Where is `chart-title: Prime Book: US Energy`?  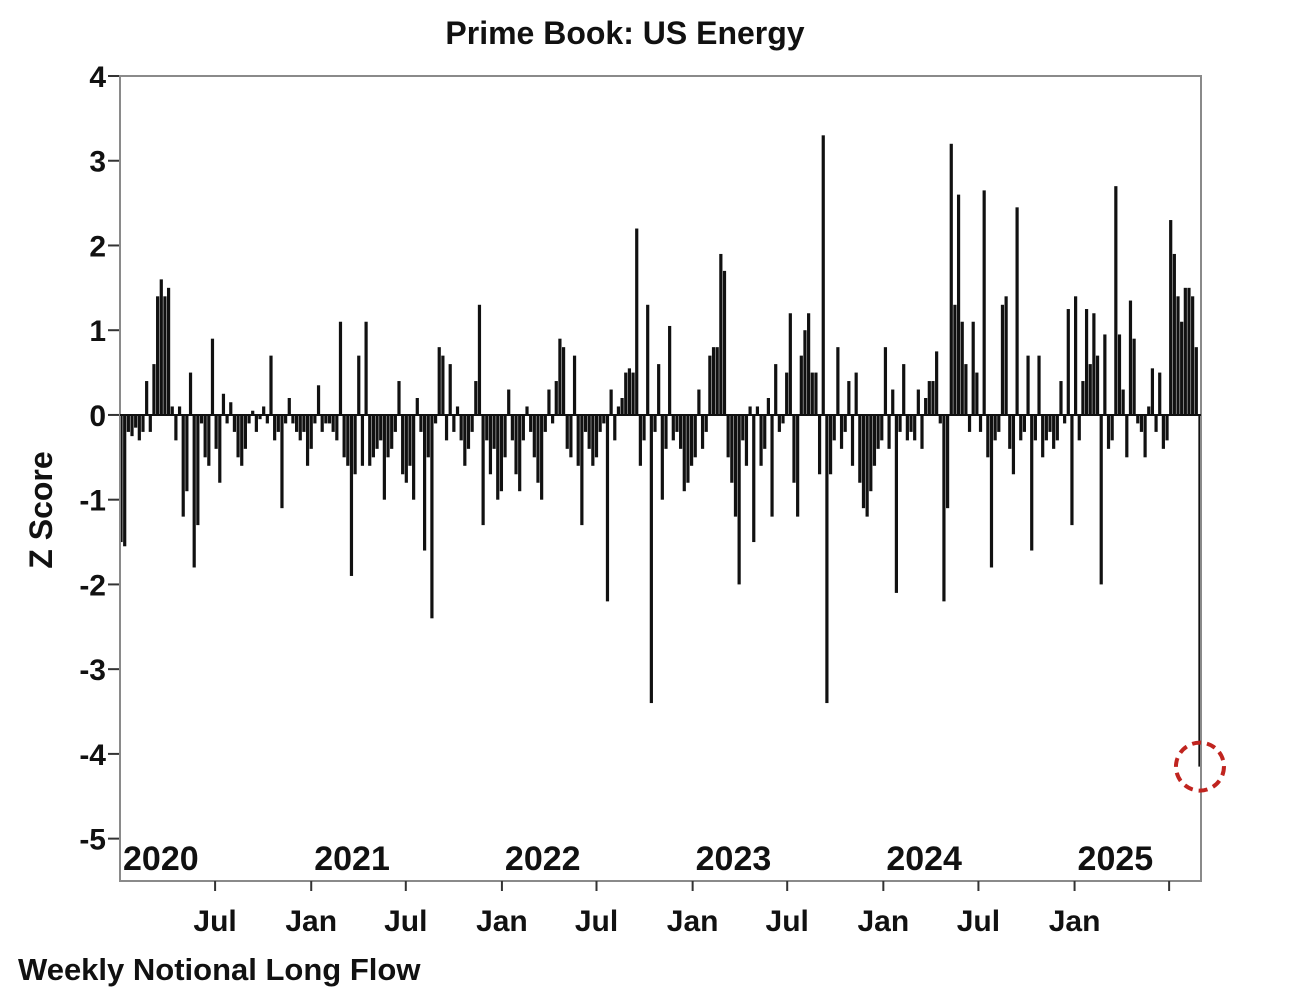
chart-title: Prime Book: US Energy is located at coordinates (624, 33).